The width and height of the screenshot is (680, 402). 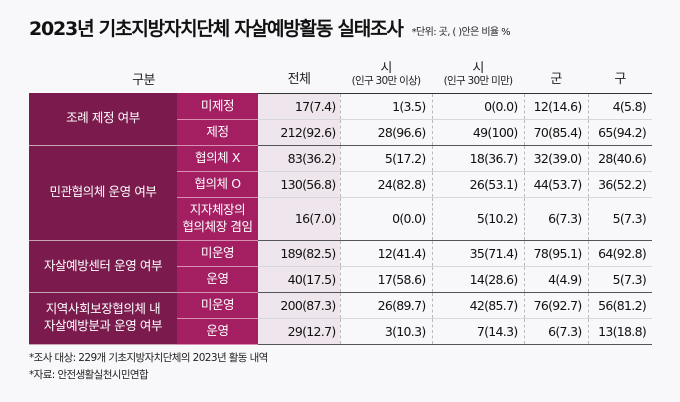 What do you see at coordinates (143, 80) in the screenshot?
I see `header-category: 구분` at bounding box center [143, 80].